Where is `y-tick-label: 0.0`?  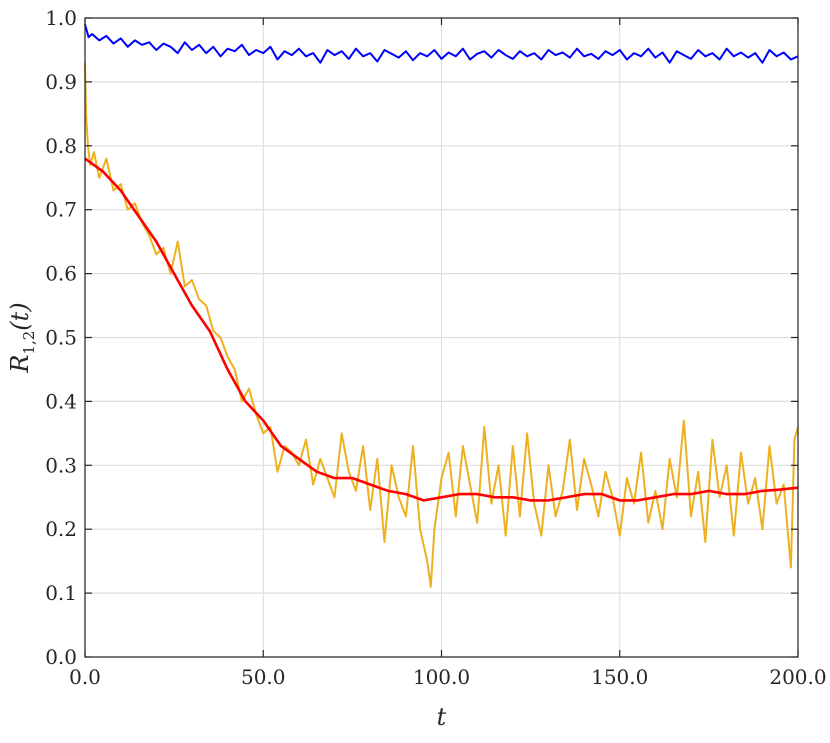 y-tick-label: 0.0 is located at coordinates (61, 657).